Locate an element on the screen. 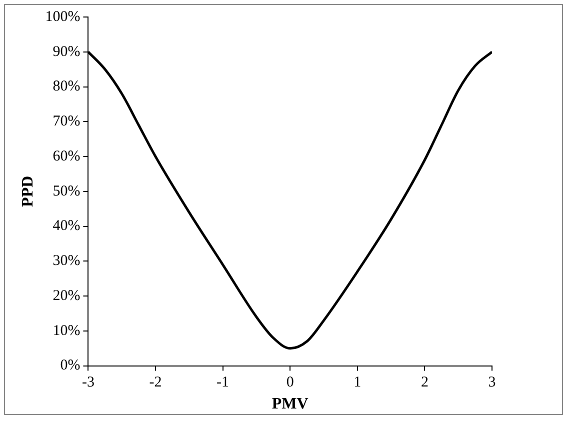  x-axis-title: PMV is located at coordinates (290, 404).